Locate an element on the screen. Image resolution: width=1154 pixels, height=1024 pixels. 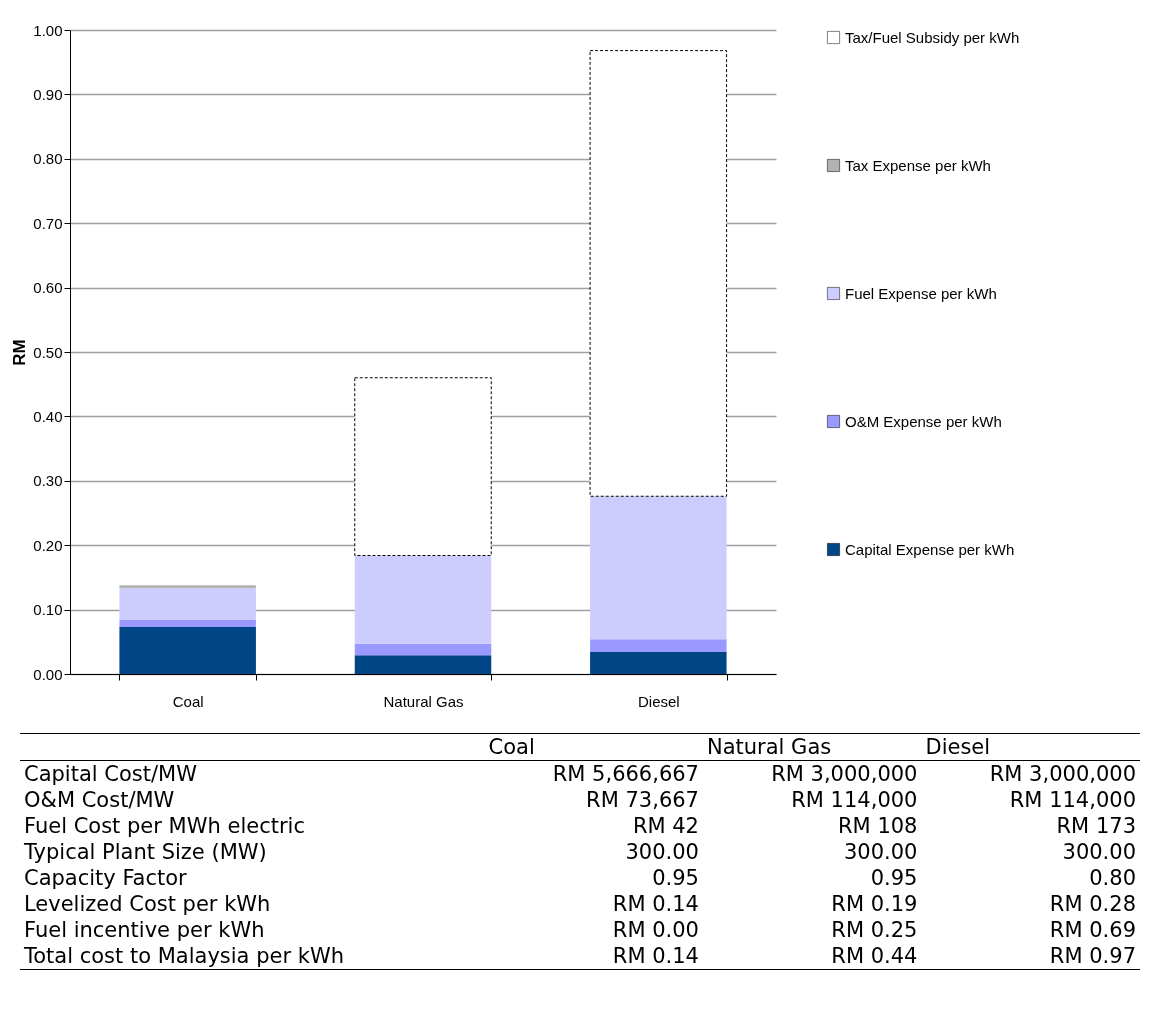
legend-label: Tax Expense per kWh is located at coordinates (918, 165).